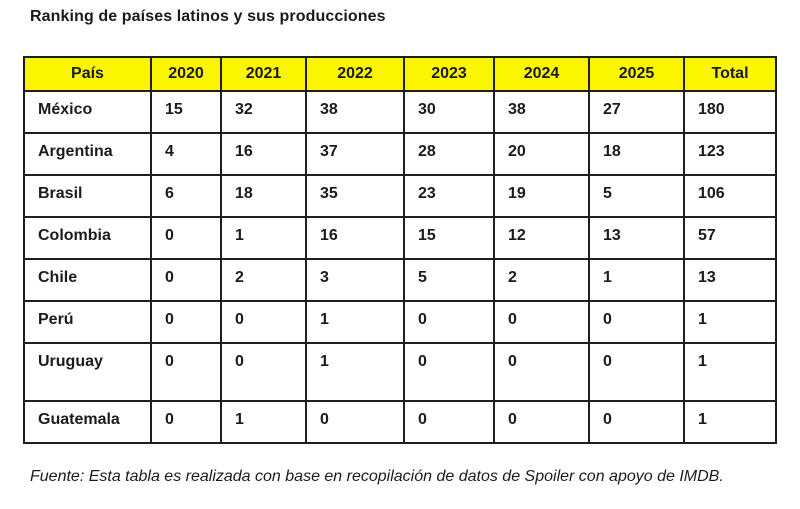 This screenshot has width=800, height=509. What do you see at coordinates (263, 74) in the screenshot?
I see `column-header-2021: 2021` at bounding box center [263, 74].